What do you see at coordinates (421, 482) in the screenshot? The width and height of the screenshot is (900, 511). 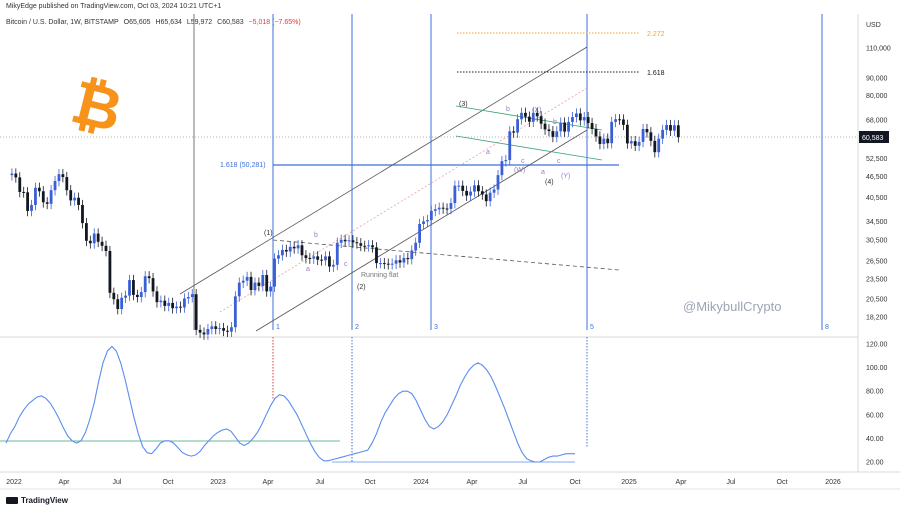 I see `time-tick-label: 2024` at bounding box center [421, 482].